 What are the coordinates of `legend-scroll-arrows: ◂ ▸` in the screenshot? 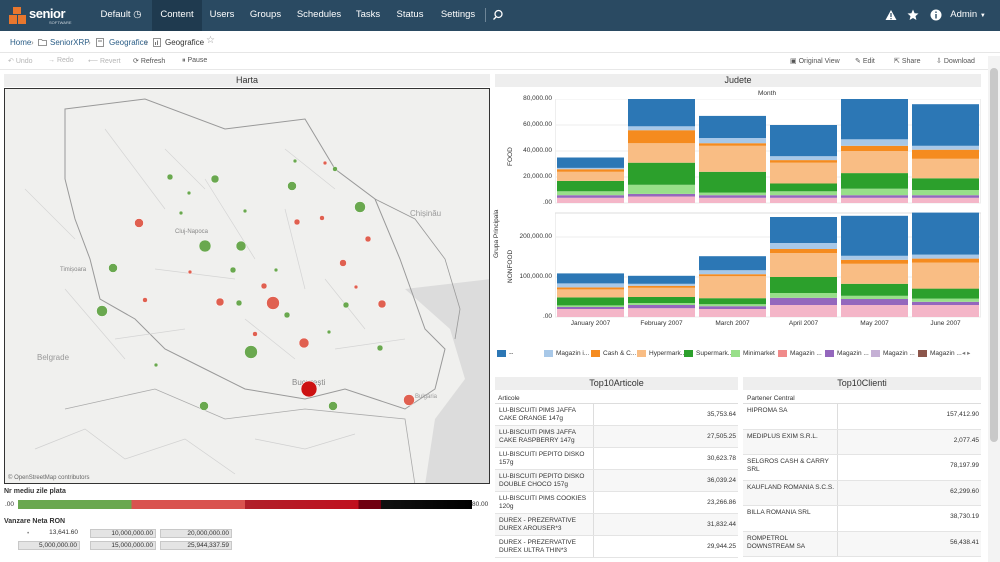 It's located at (966, 353).